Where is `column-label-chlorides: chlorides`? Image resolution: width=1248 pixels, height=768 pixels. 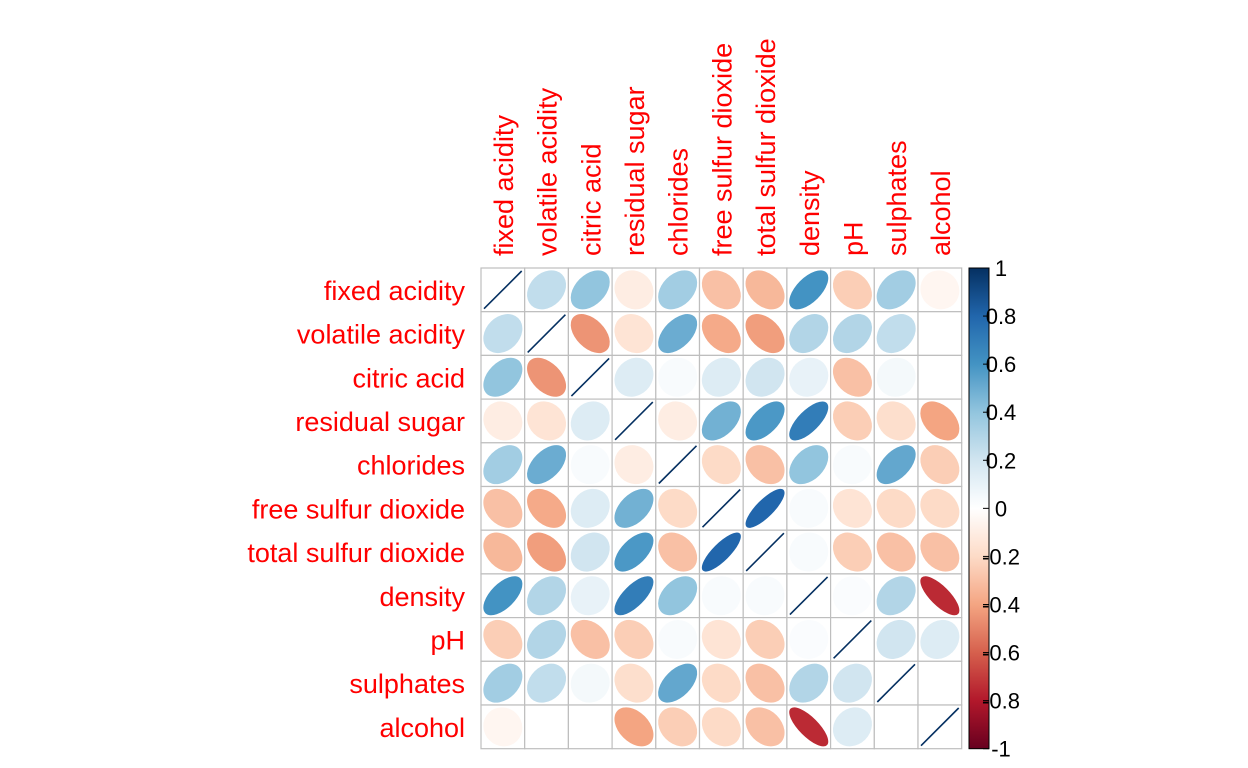 column-label-chlorides: chlorides is located at coordinates (679, 202).